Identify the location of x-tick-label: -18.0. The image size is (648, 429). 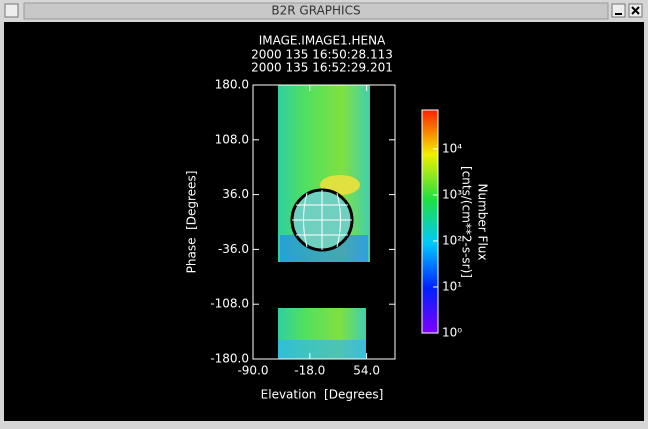
(309, 371).